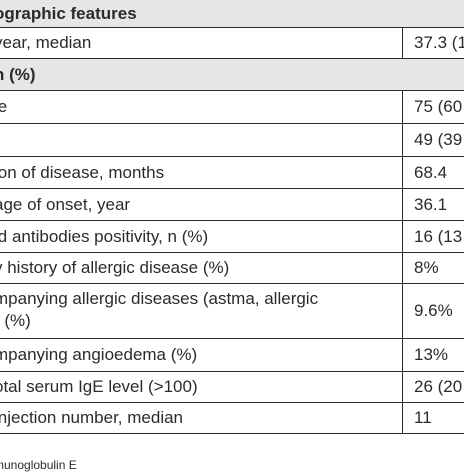  I want to click on table-row: 49 (39, so click(232, 140).